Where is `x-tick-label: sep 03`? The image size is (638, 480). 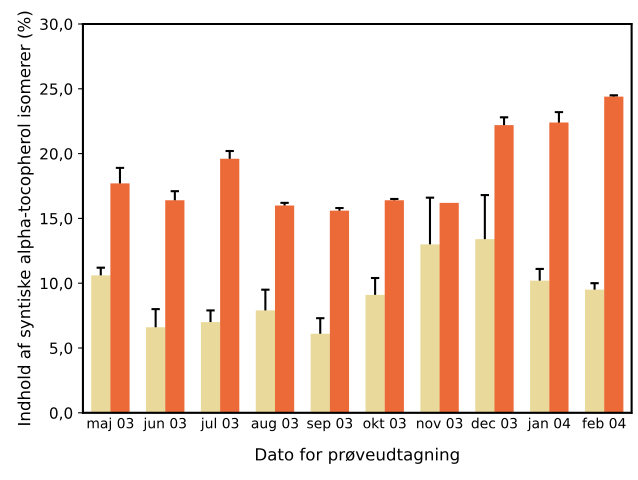
x-tick-label: sep 03 is located at coordinates (329, 425).